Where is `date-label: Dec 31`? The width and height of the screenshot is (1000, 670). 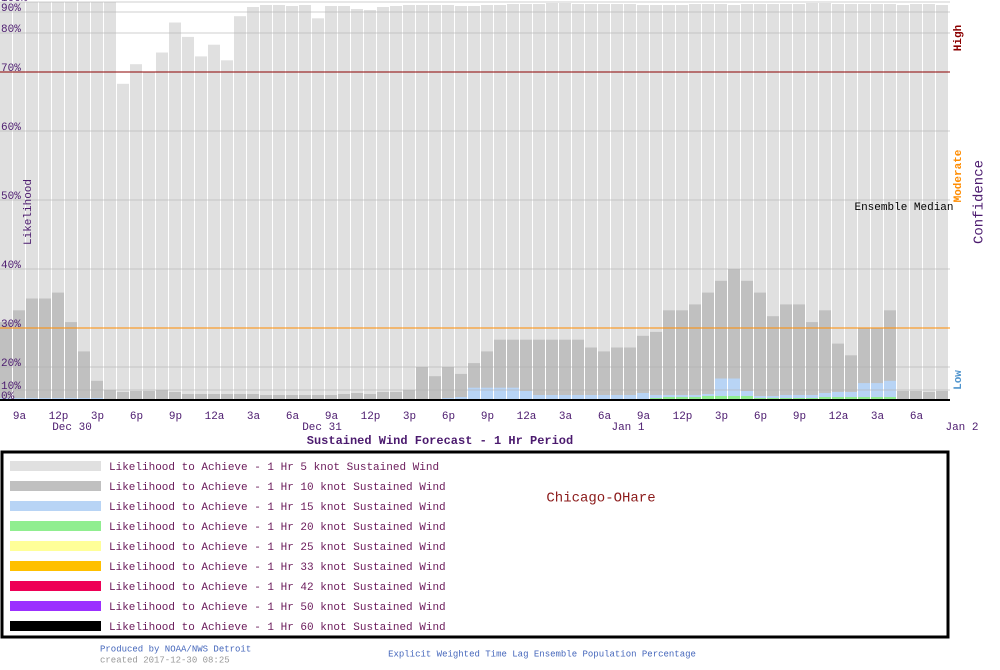
date-label: Dec 31 is located at coordinates (322, 428).